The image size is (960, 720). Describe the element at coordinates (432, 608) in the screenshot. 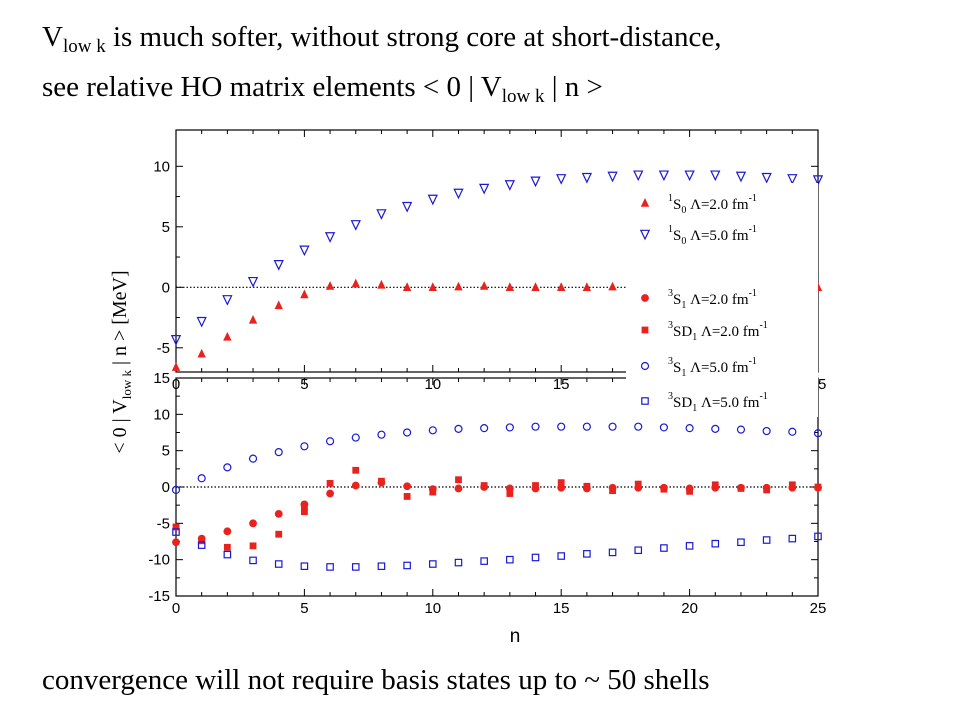

I see `bot-x-tick-label: 10` at that location.